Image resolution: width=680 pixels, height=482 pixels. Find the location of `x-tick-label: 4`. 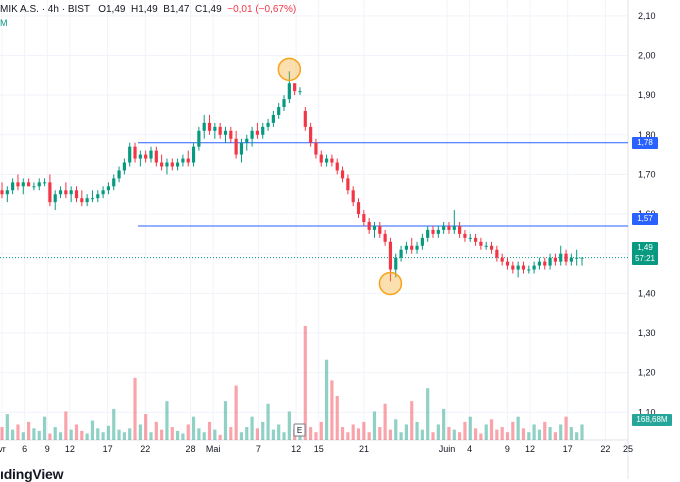

x-tick-label: 4 is located at coordinates (469, 449).